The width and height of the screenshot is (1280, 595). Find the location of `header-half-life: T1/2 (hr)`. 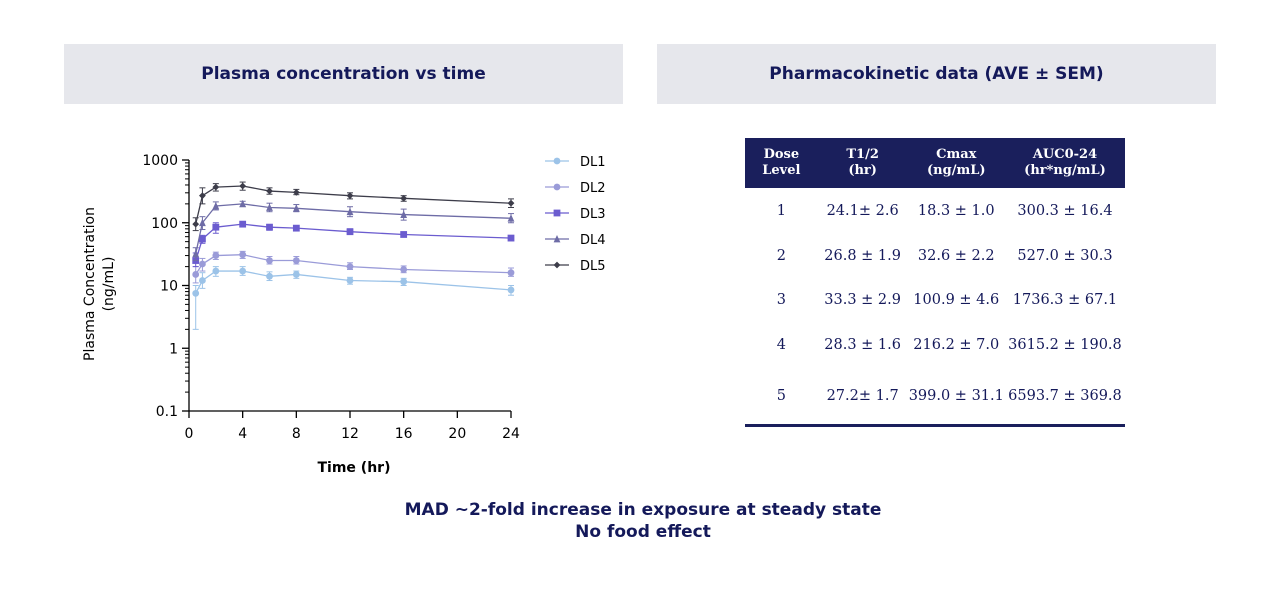

header-half-life: T1/2 (hr) is located at coordinates (862, 163).